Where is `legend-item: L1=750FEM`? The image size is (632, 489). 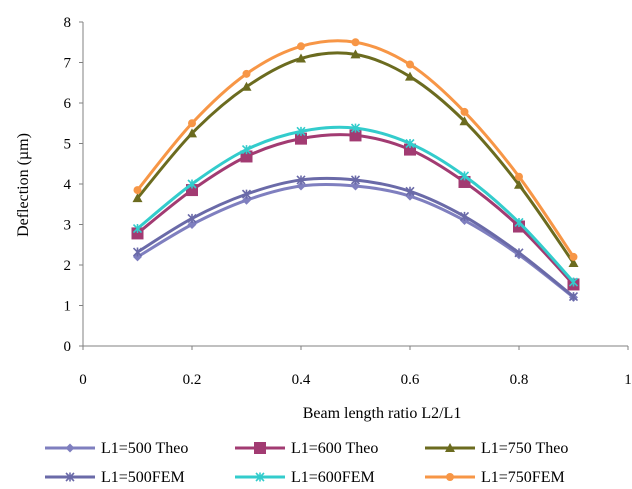 legend-item: L1=750FEM is located at coordinates (495, 477).